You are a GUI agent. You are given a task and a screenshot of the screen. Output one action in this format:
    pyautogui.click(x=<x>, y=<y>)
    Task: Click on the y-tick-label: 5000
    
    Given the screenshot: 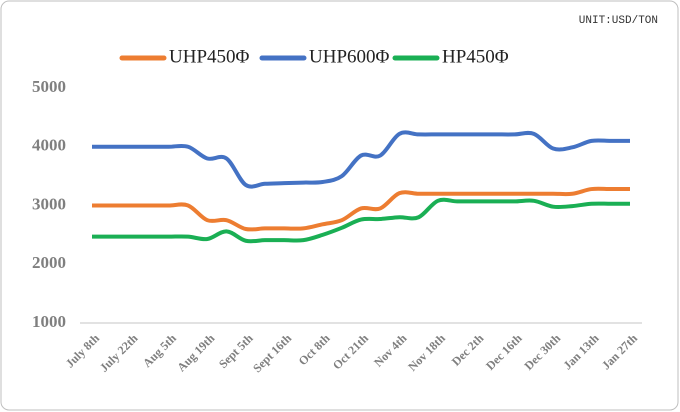 What is the action you would take?
    pyautogui.click(x=49, y=86)
    